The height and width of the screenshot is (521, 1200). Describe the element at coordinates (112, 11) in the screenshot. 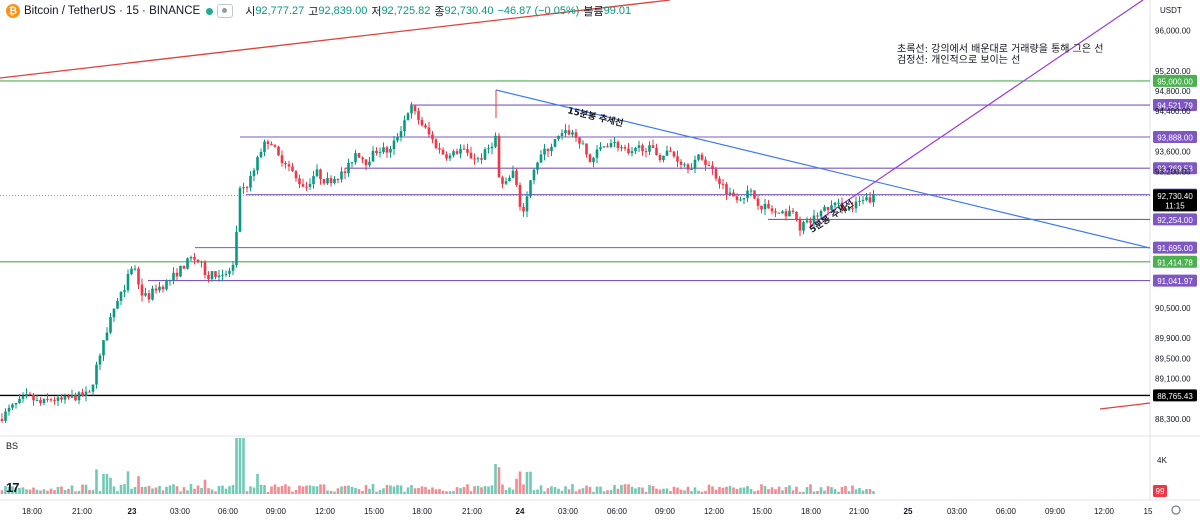

I see `symbol-title: Bitcoin / TetherUS · 15 · BINANCE` at that location.